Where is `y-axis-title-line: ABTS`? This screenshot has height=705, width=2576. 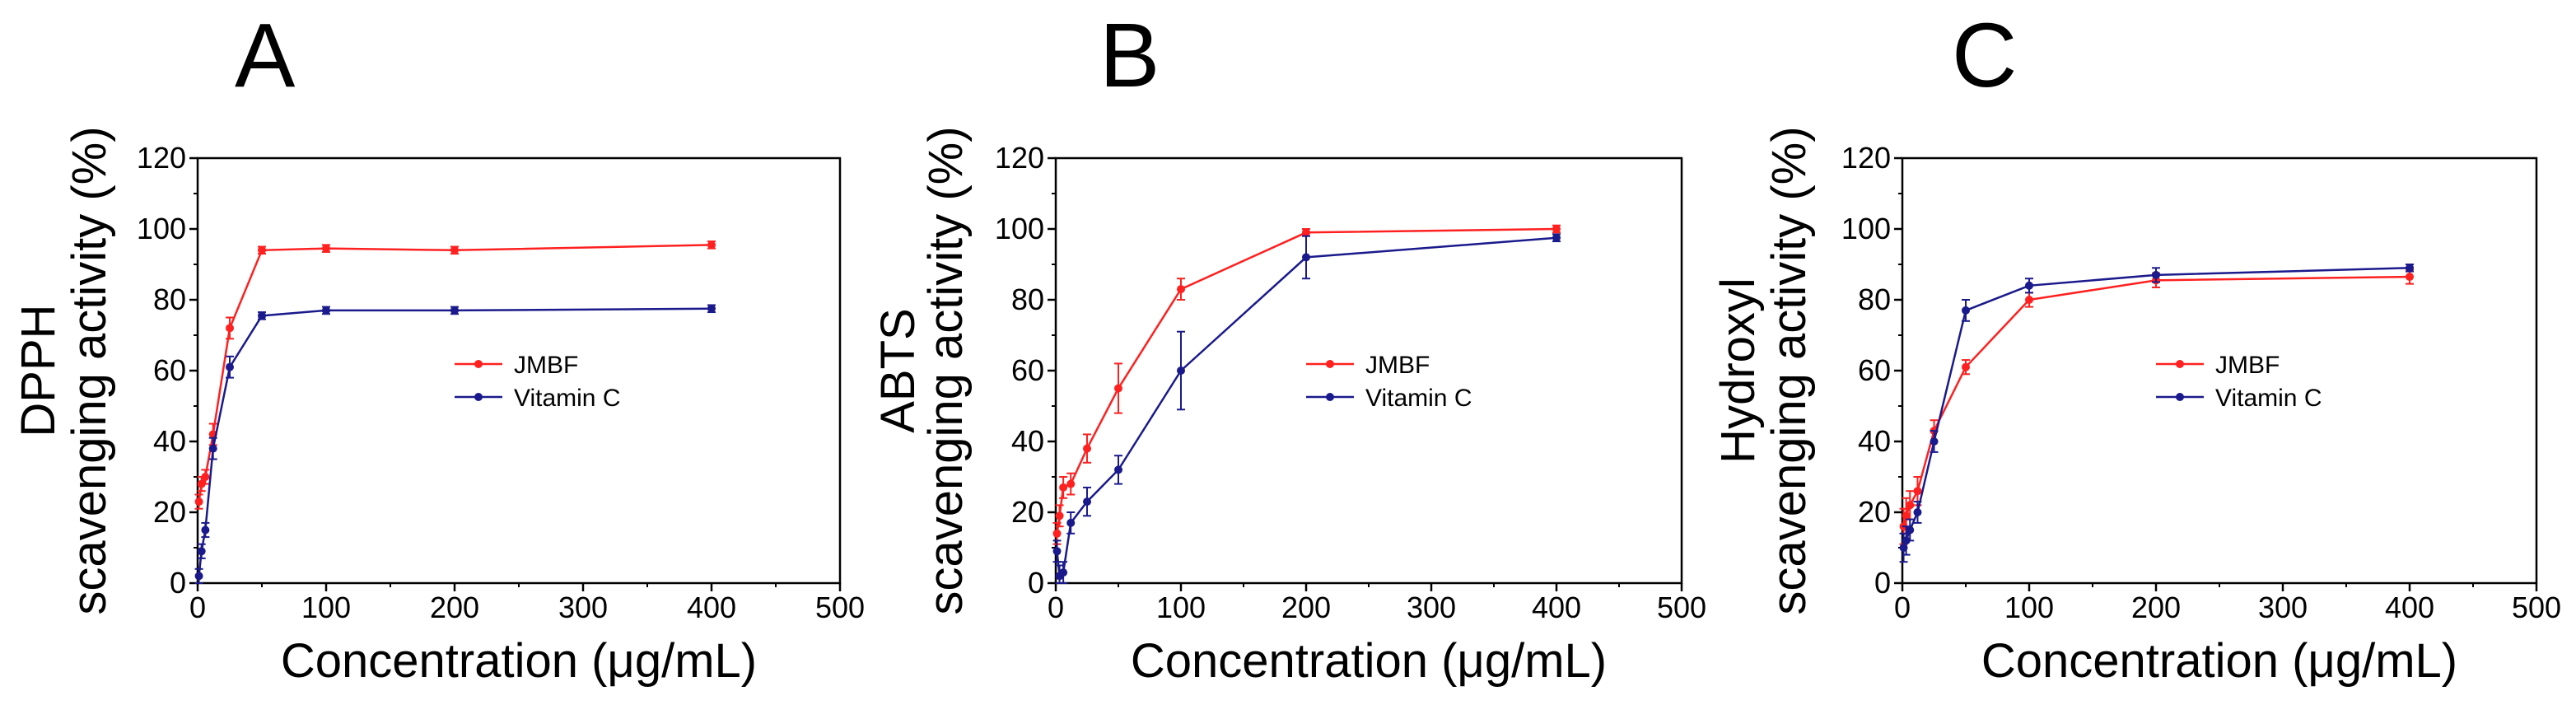 y-axis-title-line: ABTS is located at coordinates (898, 371).